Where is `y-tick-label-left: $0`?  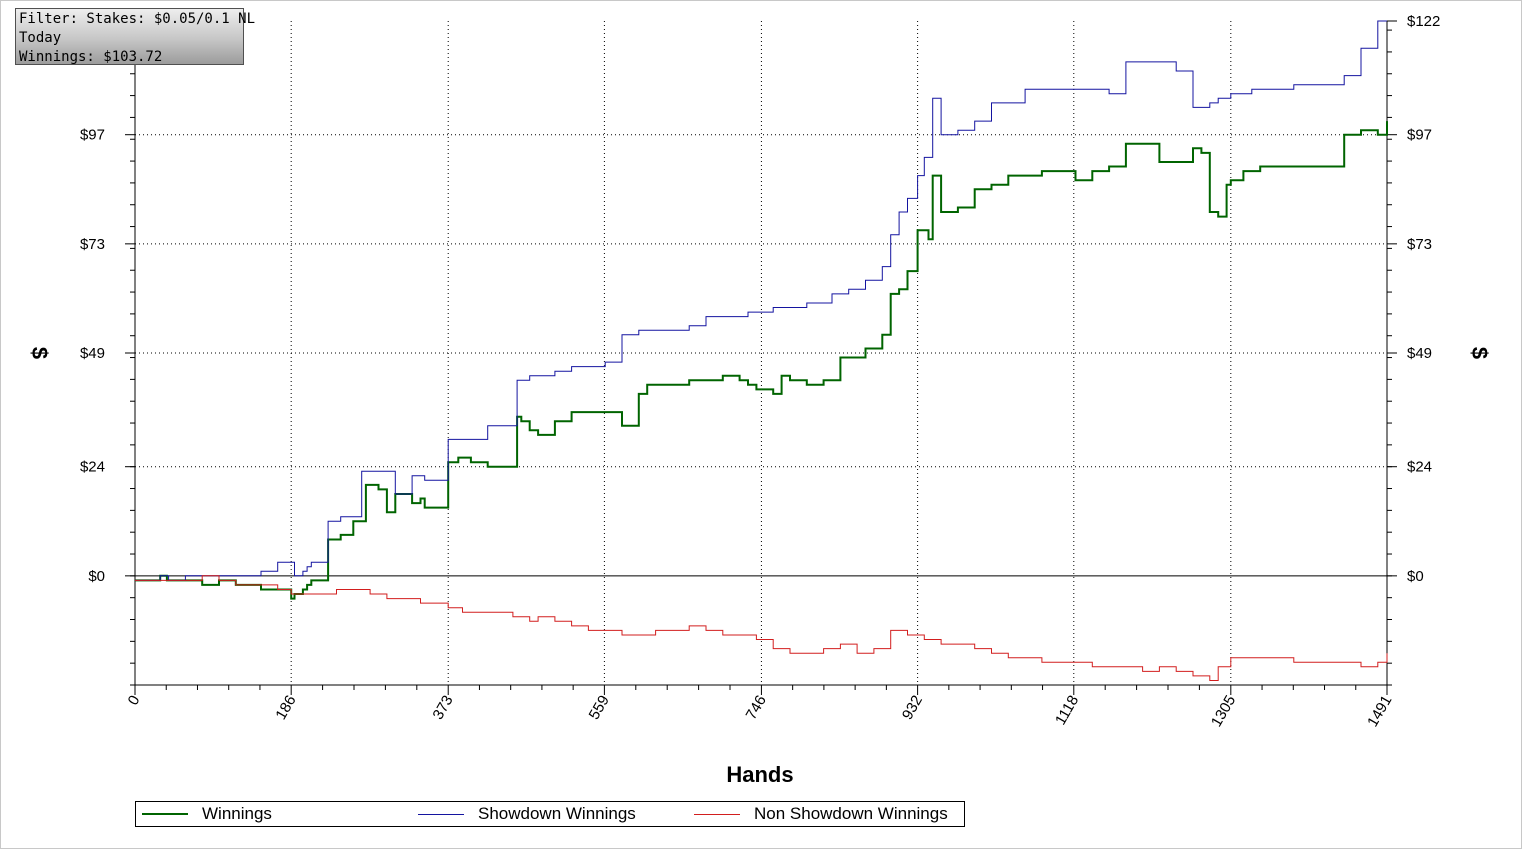 y-tick-label-left: $0 is located at coordinates (96, 576).